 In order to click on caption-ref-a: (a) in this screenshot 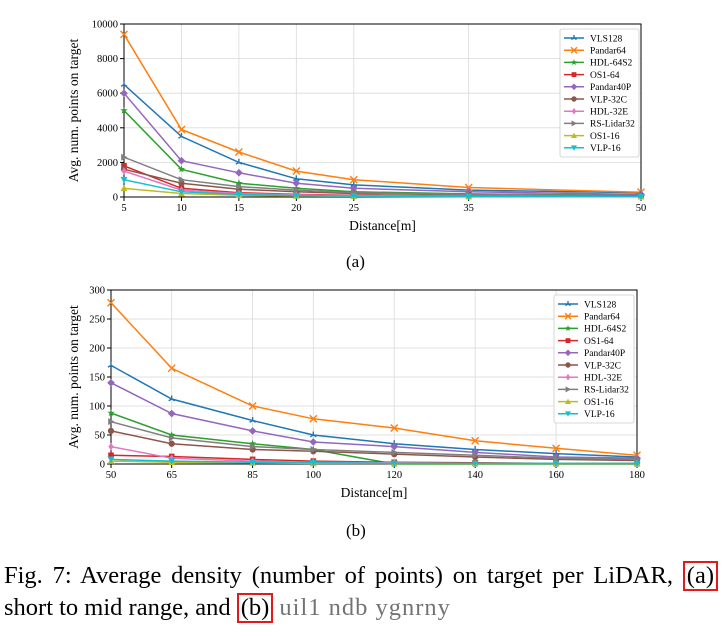, I will do `click(700, 576)`.